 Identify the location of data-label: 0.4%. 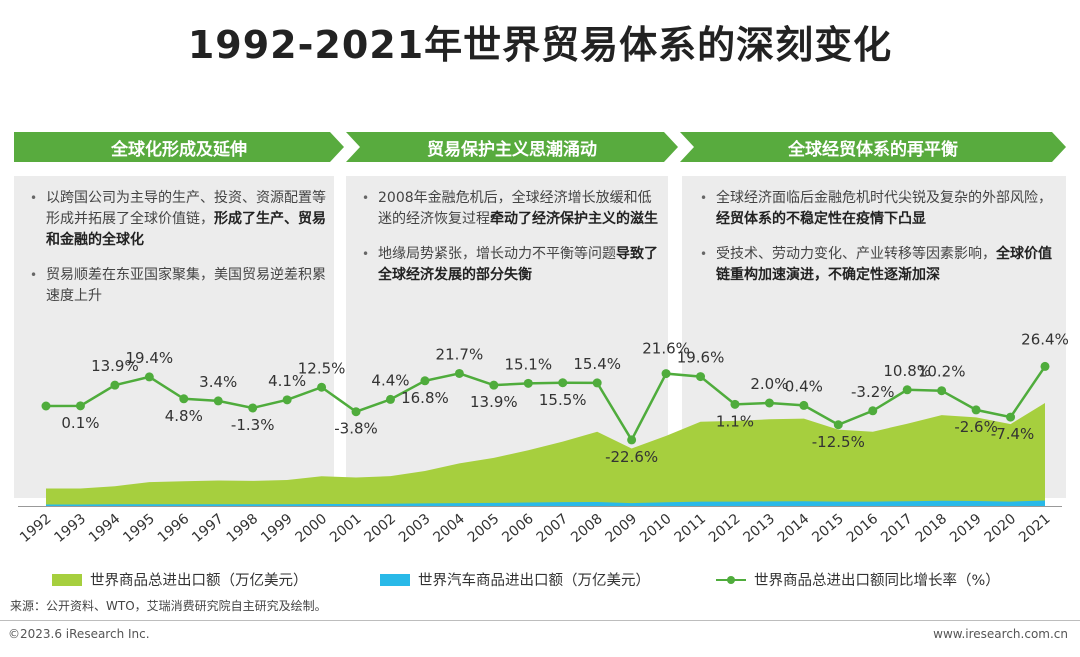
(804, 386).